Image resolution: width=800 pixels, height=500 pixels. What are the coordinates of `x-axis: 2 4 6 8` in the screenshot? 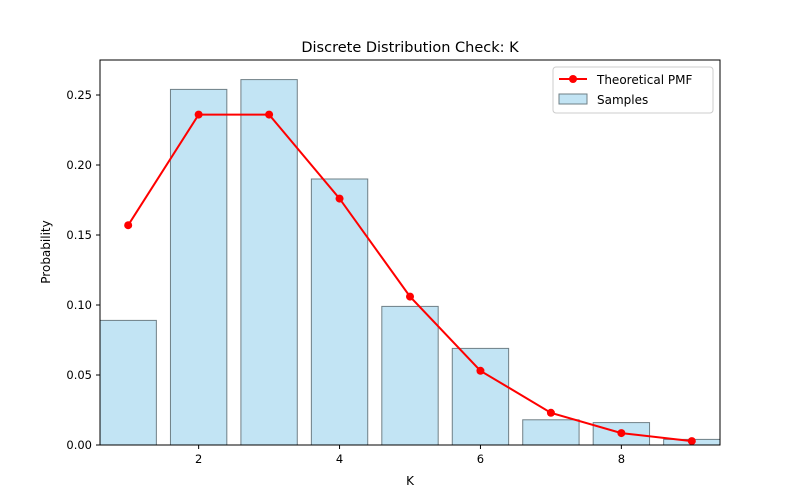 It's located at (410, 455).